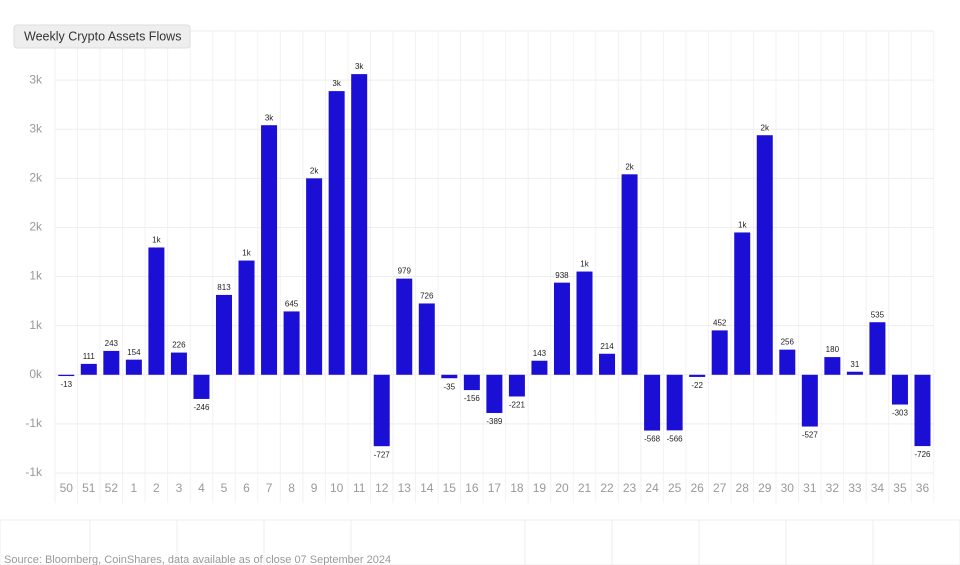  I want to click on x-tick-label: 2, so click(156, 488).